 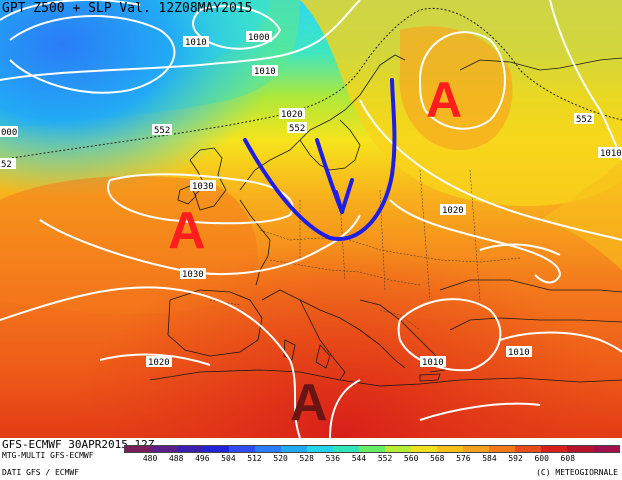 I want to click on color-scale-tick: 552, so click(x=385, y=458).